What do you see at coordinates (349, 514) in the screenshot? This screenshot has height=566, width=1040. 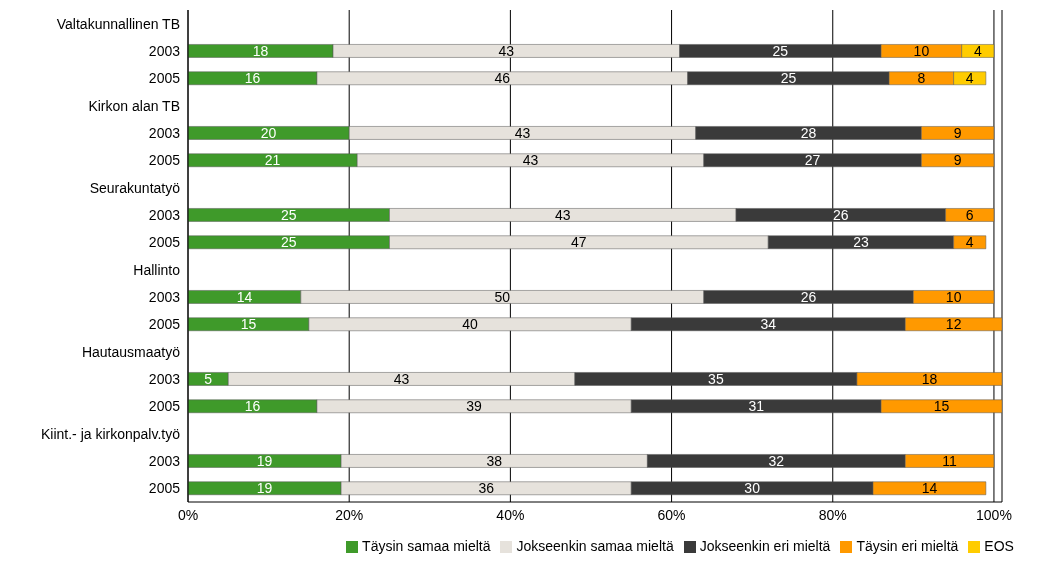 I see `x-tick-label: 20%` at bounding box center [349, 514].